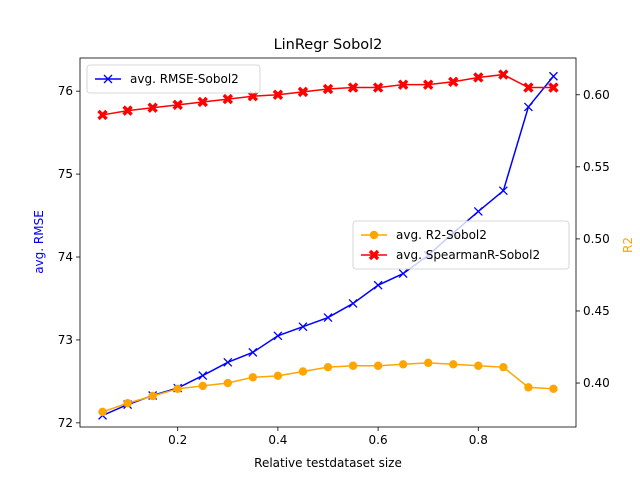 The image size is (640, 480). I want to click on y-left-tick-label: 72, so click(65, 423).